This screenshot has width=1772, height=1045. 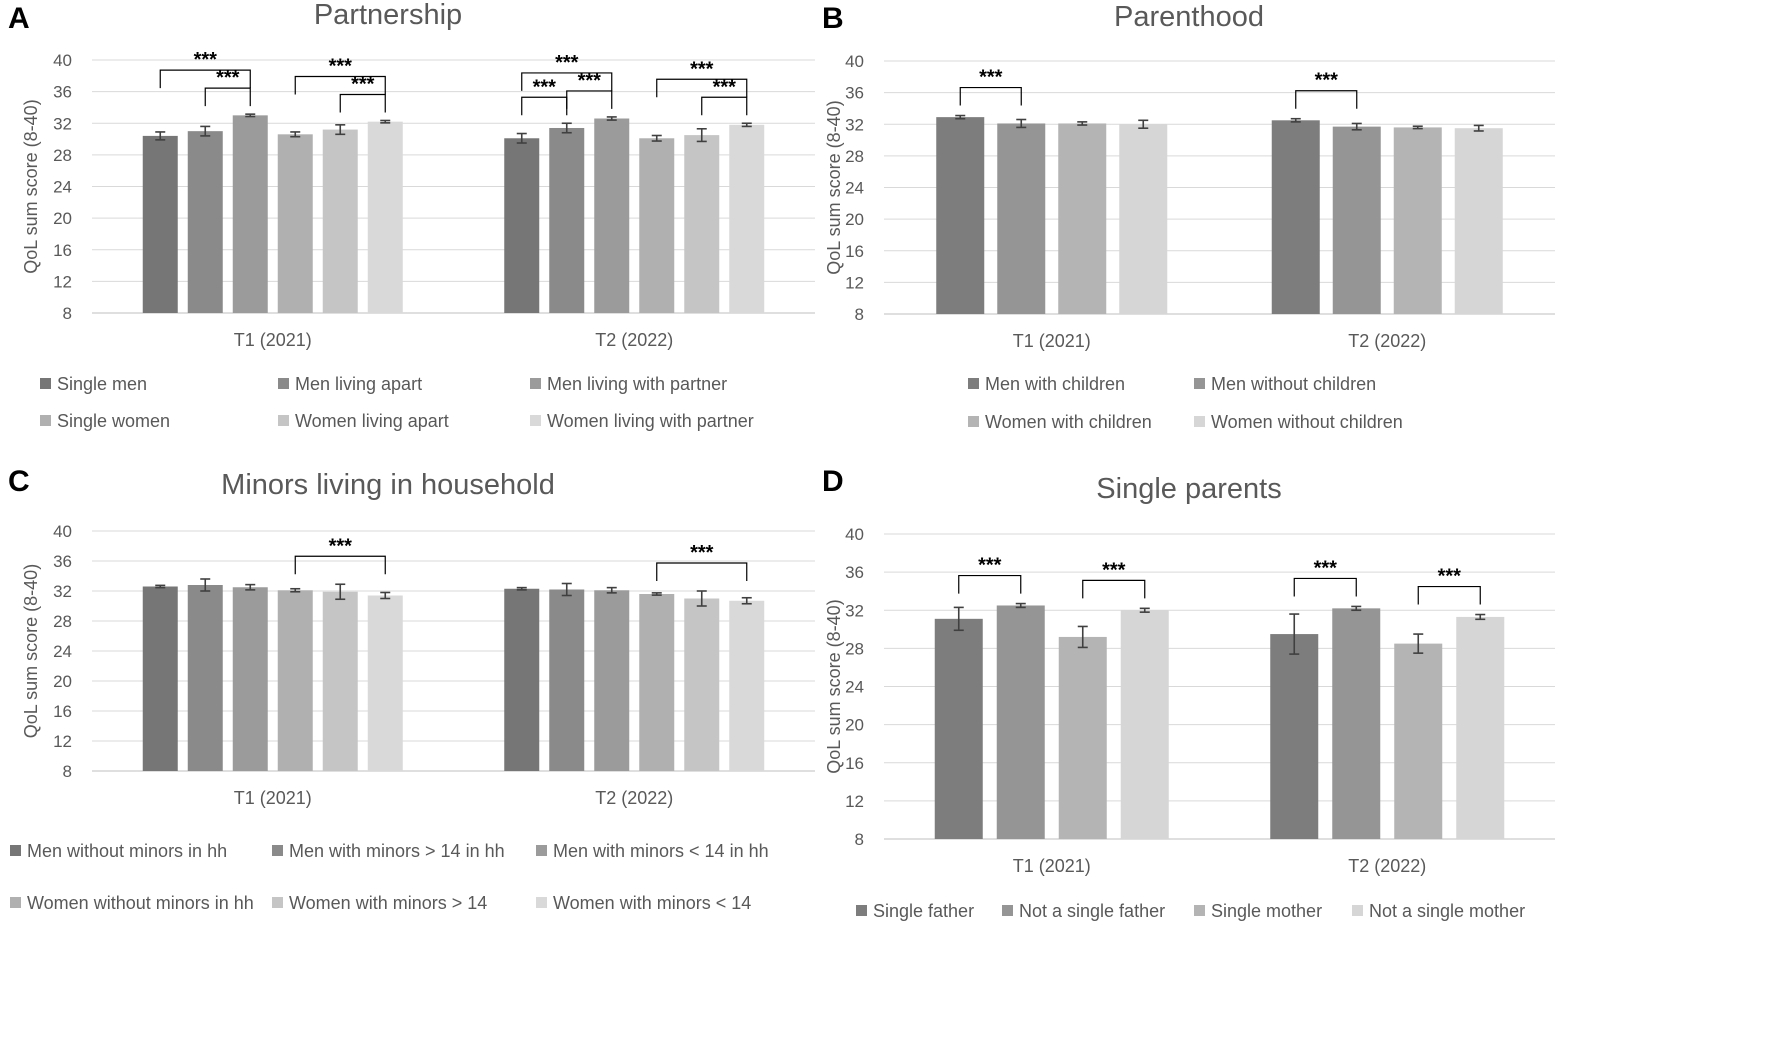 What do you see at coordinates (637, 384) in the screenshot?
I see `legend-label: Men living with partner` at bounding box center [637, 384].